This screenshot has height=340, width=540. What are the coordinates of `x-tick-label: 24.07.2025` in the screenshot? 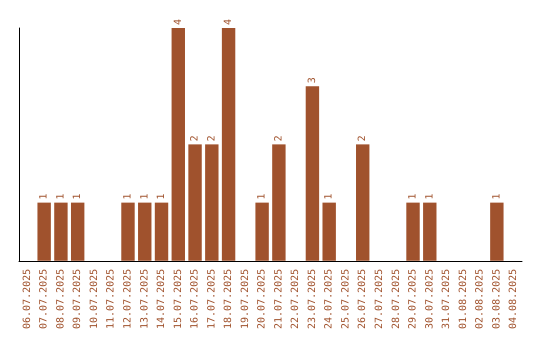 It's located at (329, 299).